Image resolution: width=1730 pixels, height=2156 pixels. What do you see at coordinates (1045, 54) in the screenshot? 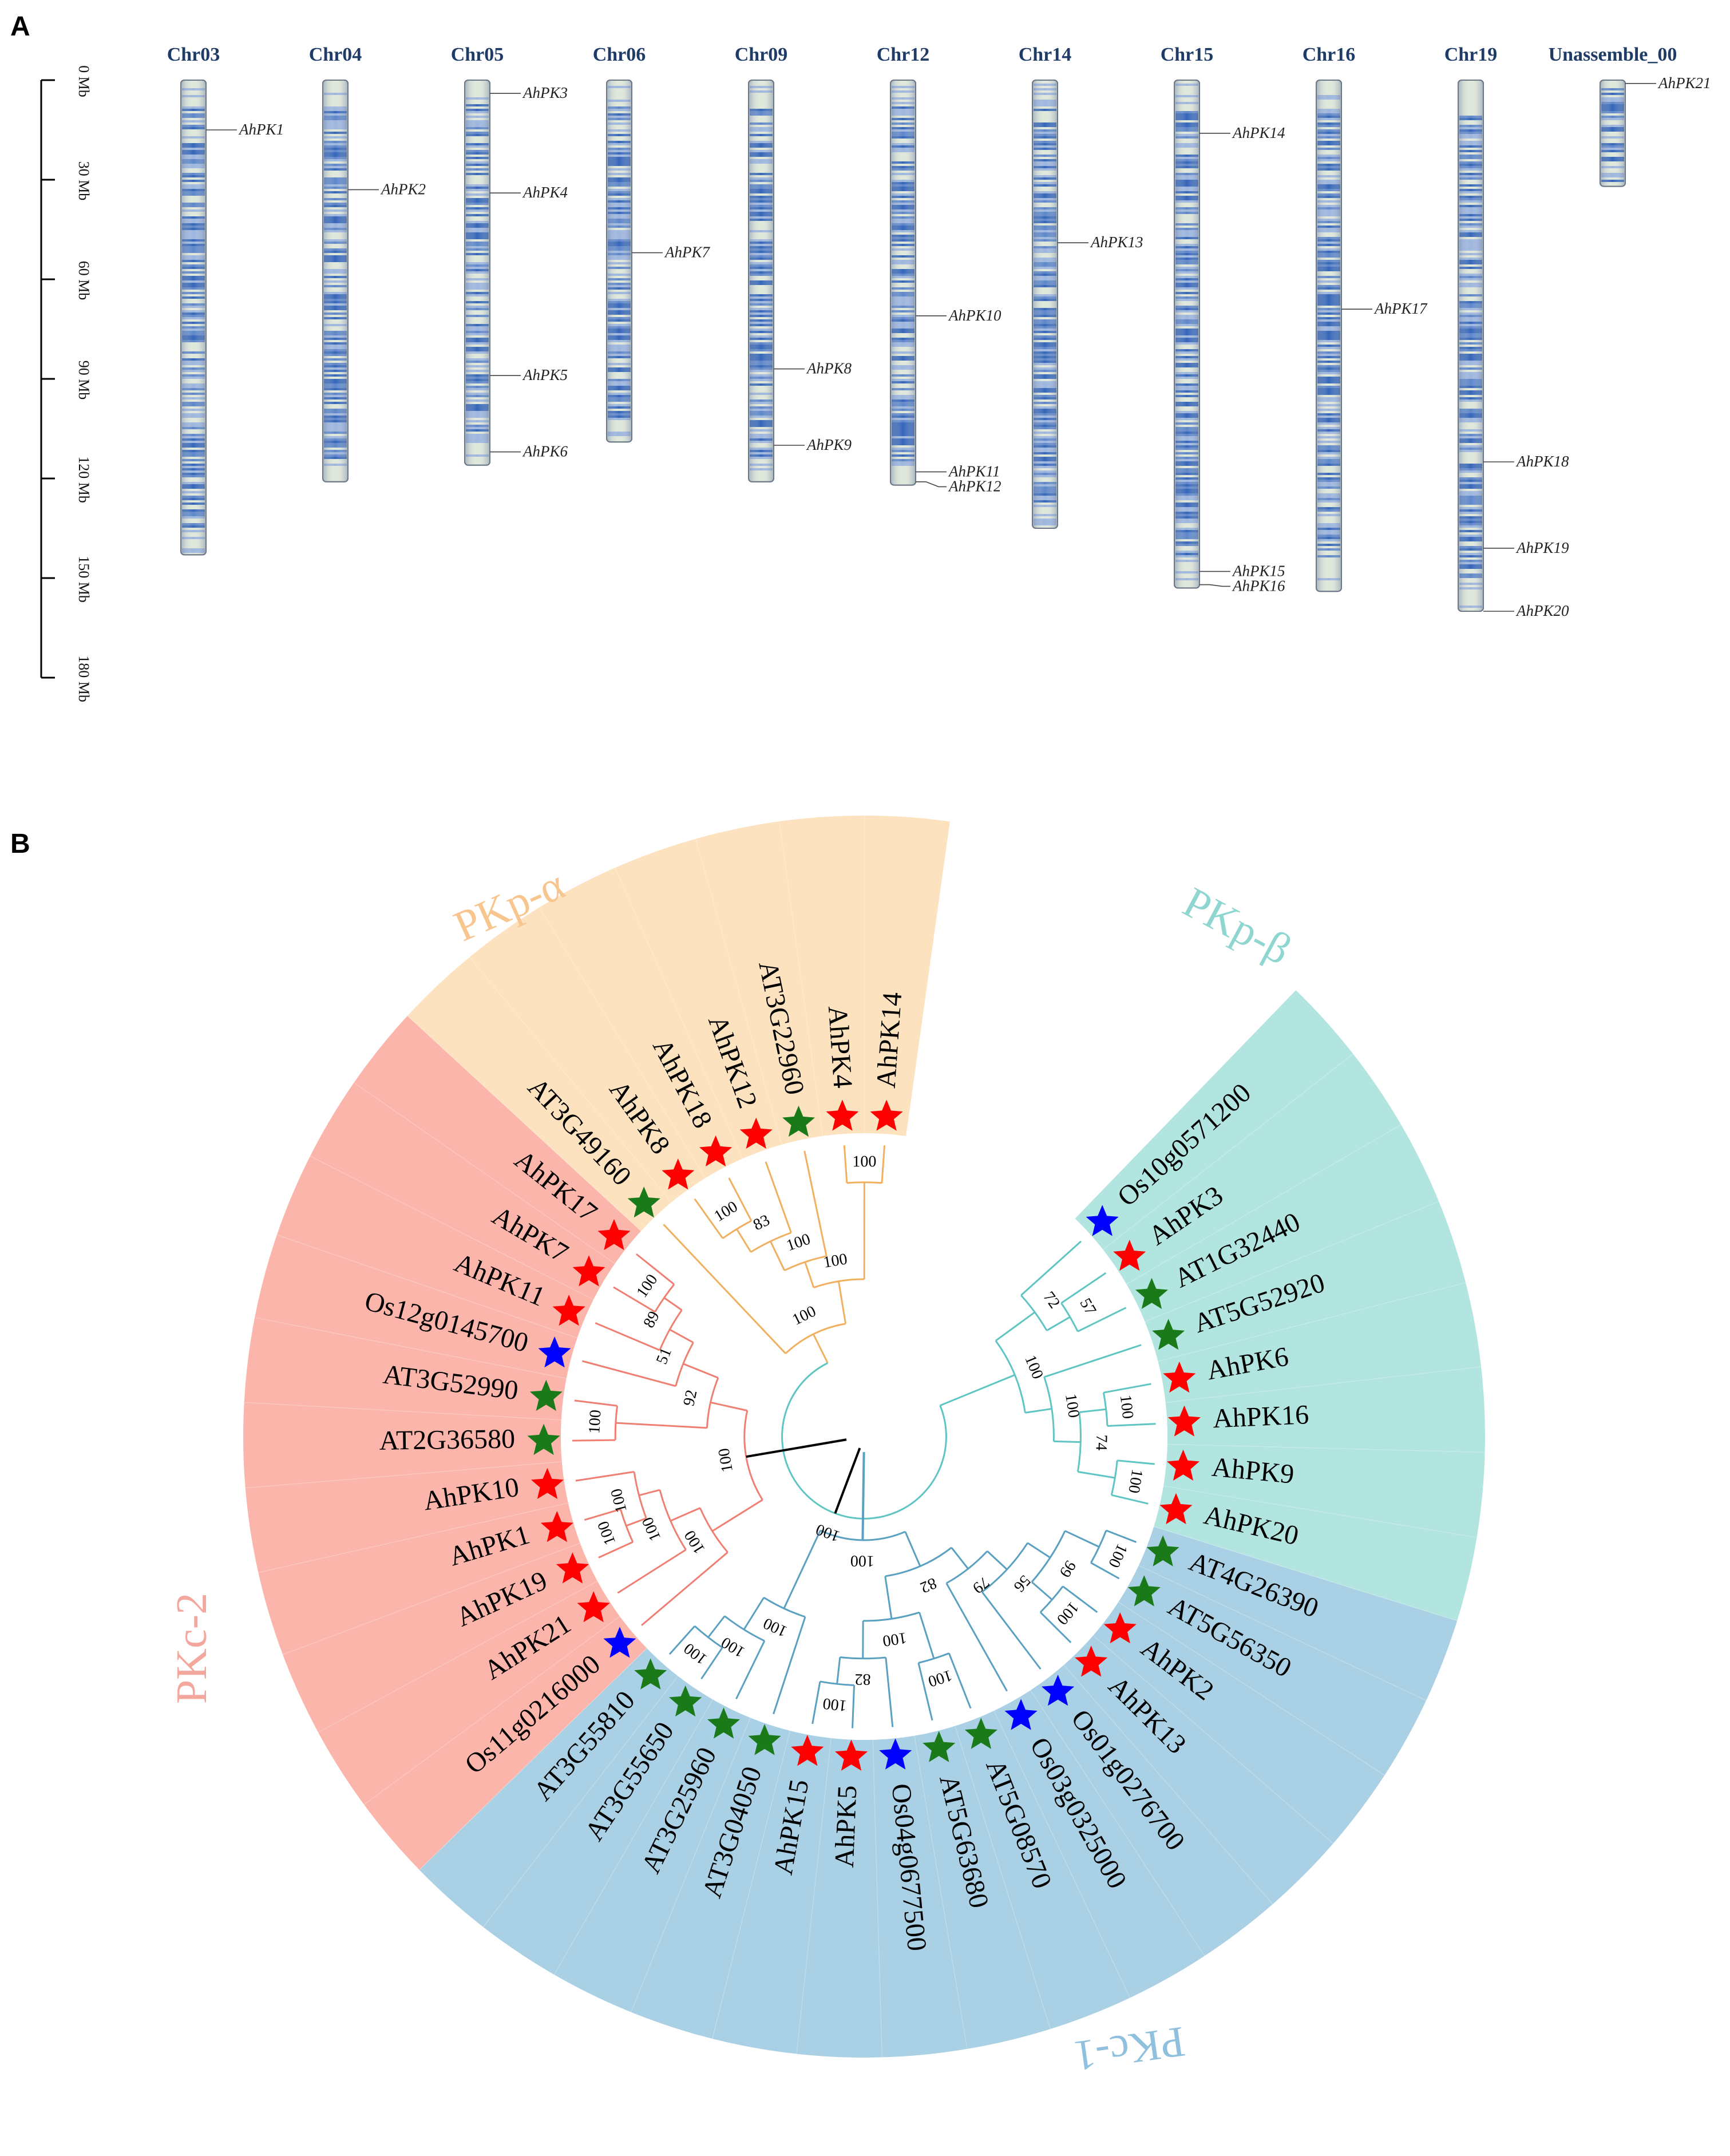
I see `chromosome-name: Chr14` at bounding box center [1045, 54].